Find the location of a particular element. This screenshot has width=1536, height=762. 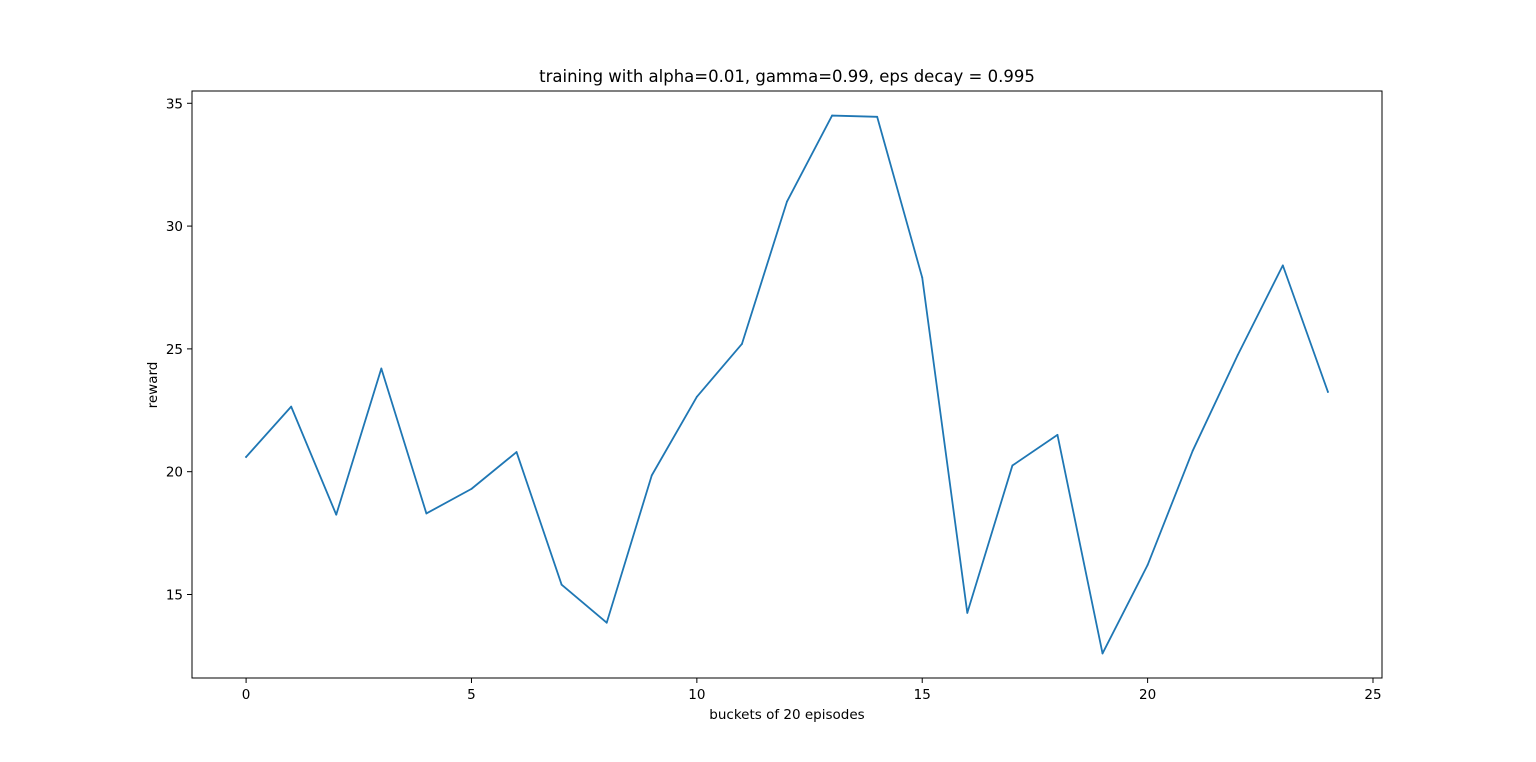

x-tick-label: 0 is located at coordinates (246, 695).